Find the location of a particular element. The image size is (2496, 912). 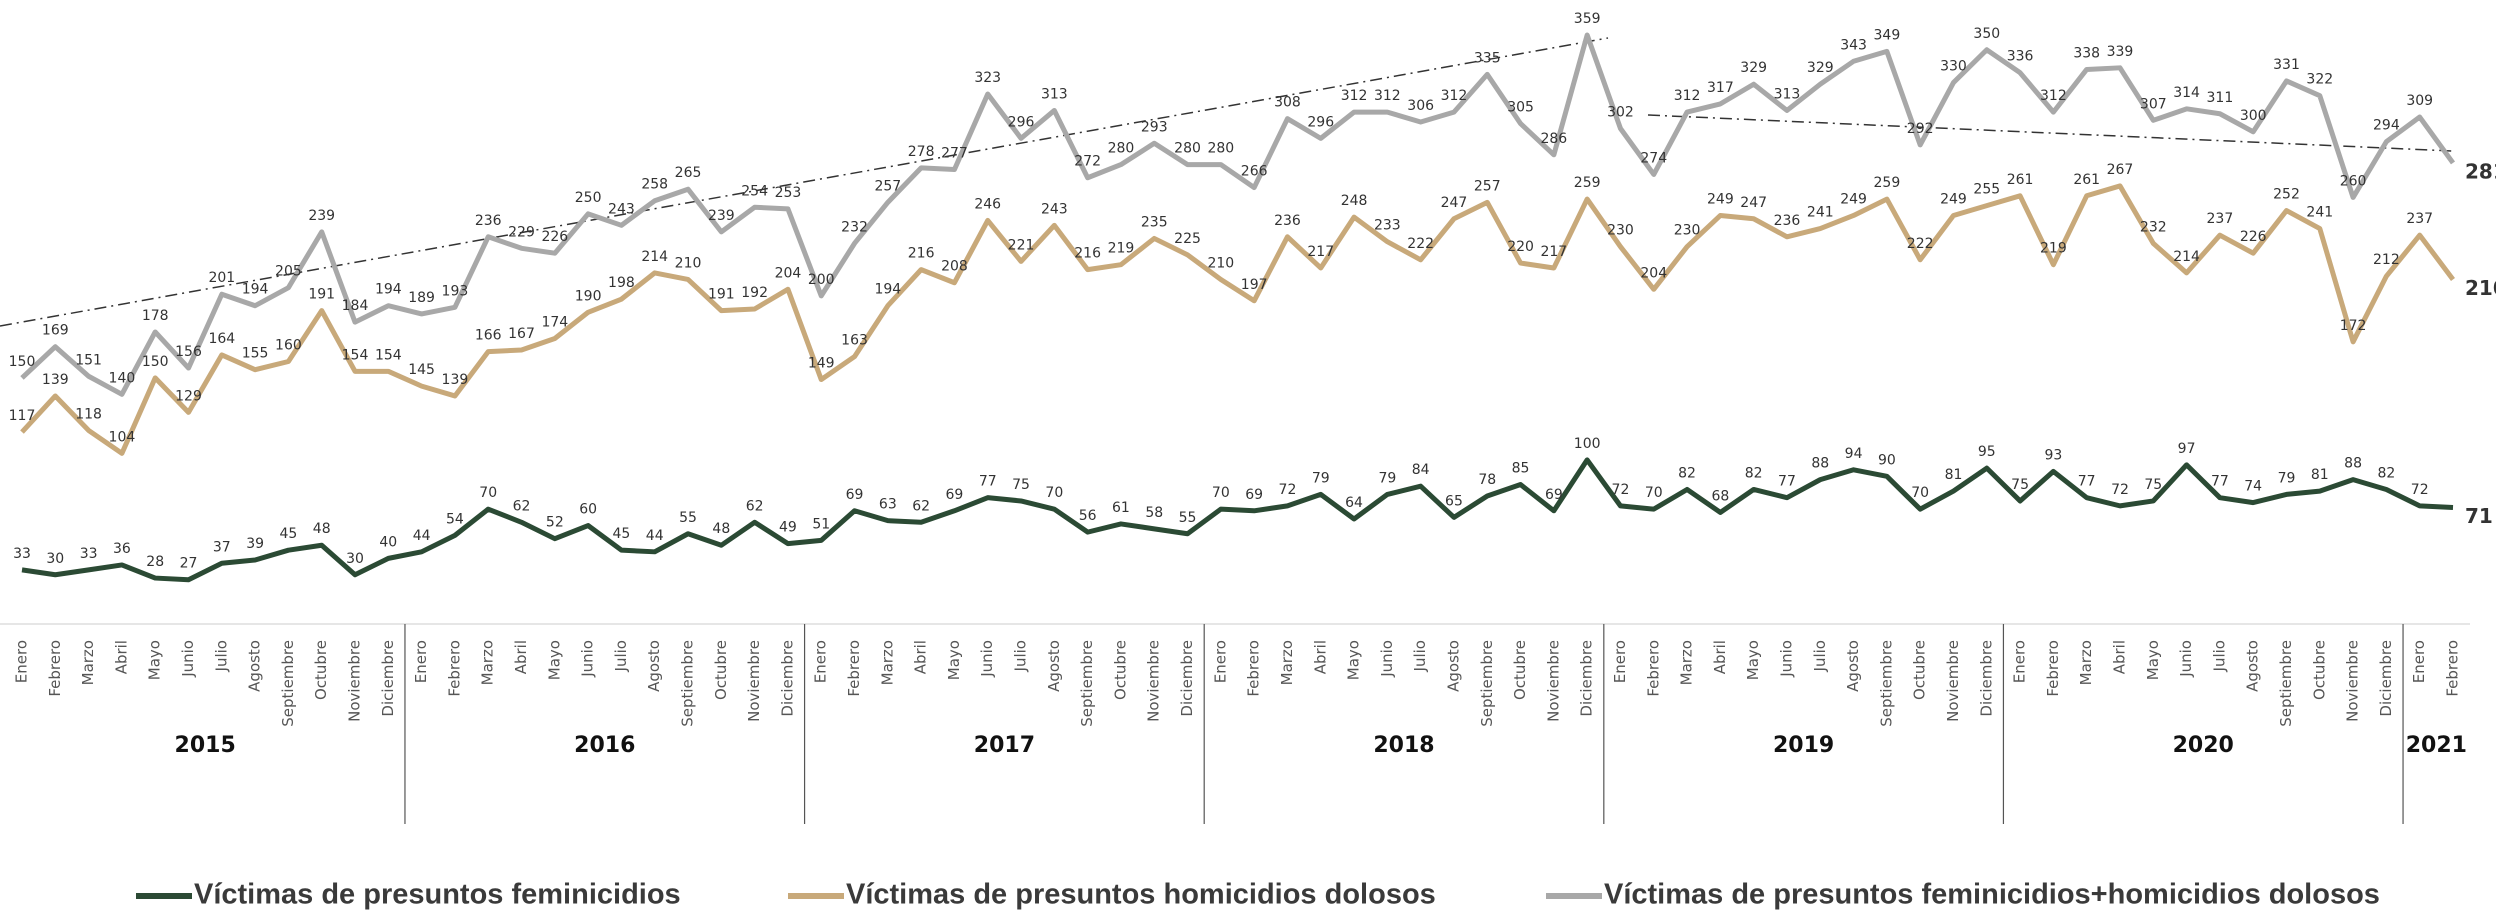

data-label: 194 is located at coordinates (388, 290).